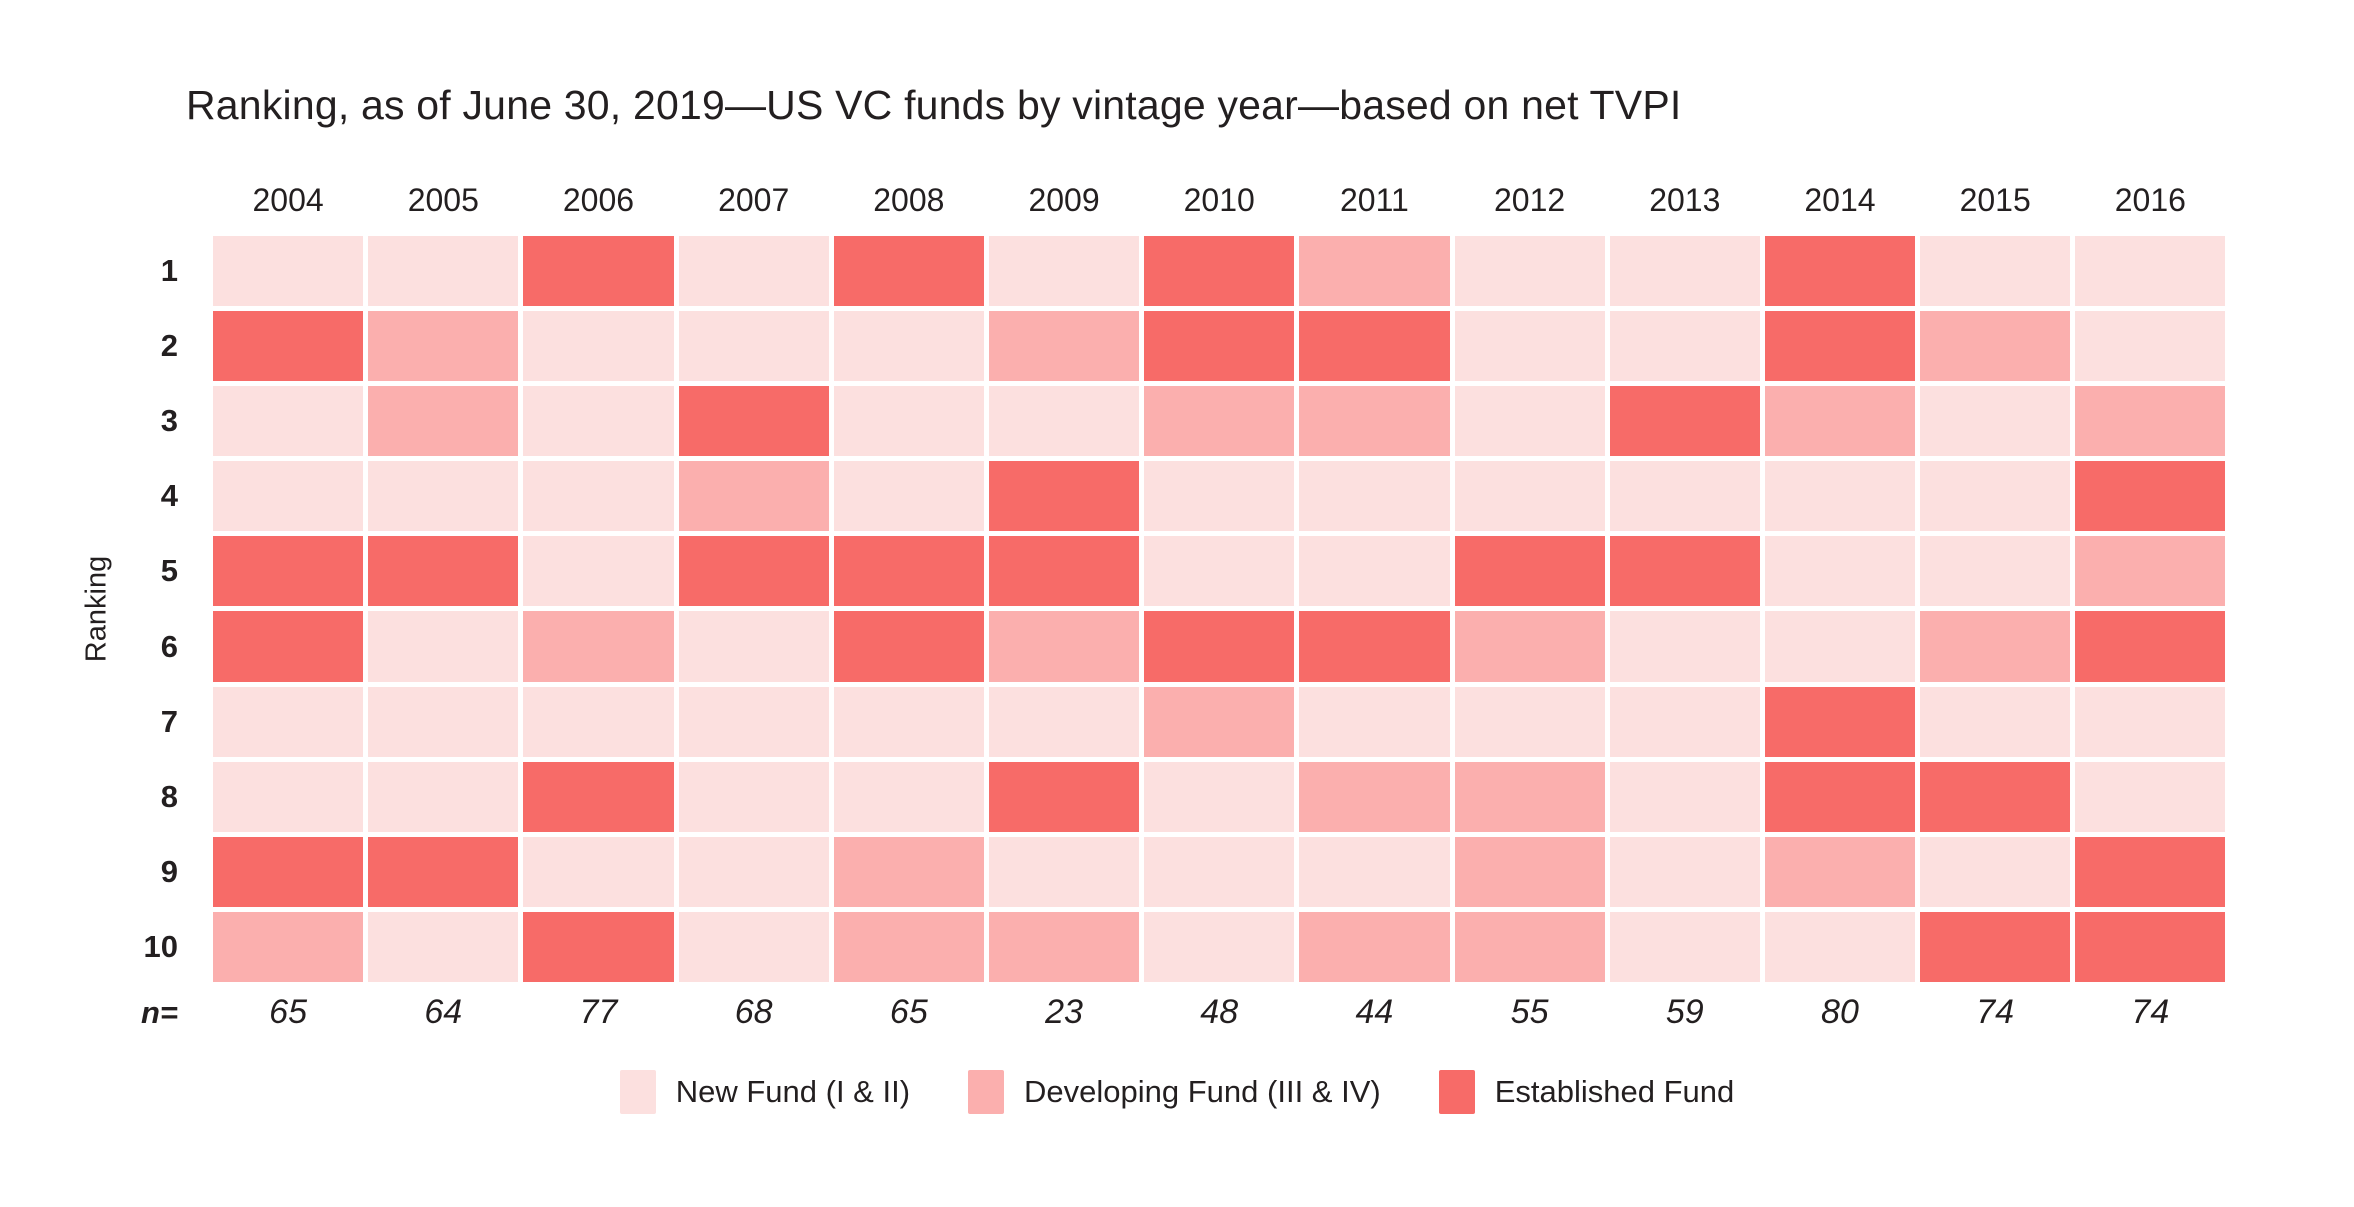 This screenshot has height=1207, width=2354. I want to click on n-value-2013: 59, so click(1684, 1012).